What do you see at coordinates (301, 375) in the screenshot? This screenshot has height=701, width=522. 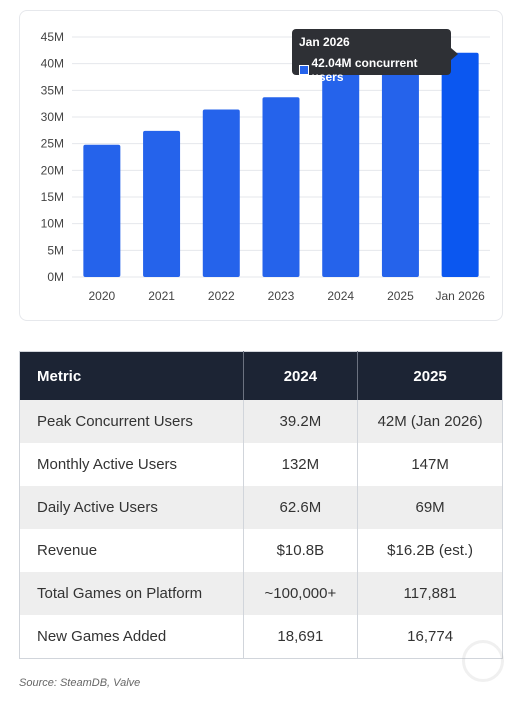 I see `header-2024: 2024` at bounding box center [301, 375].